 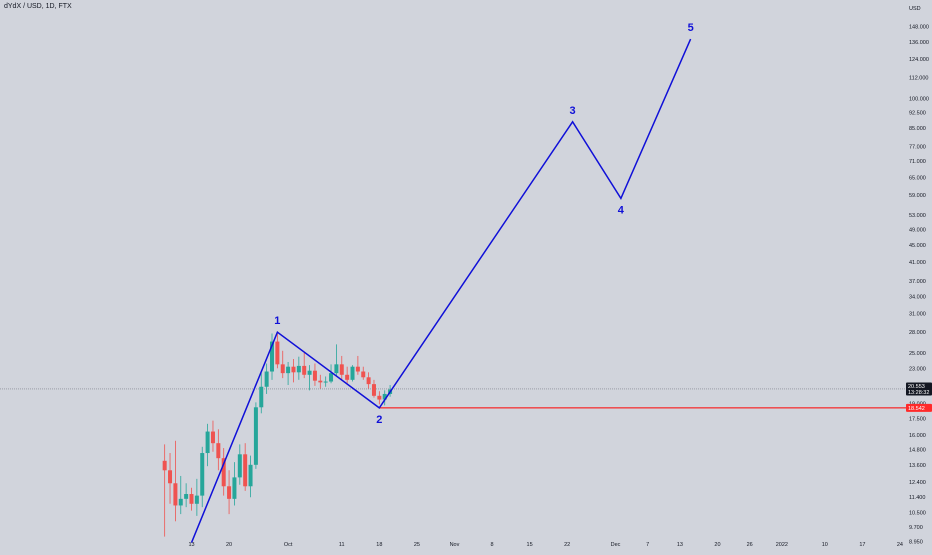 What do you see at coordinates (916, 387) in the screenshot?
I see `current-price-value: 20.553` at bounding box center [916, 387].